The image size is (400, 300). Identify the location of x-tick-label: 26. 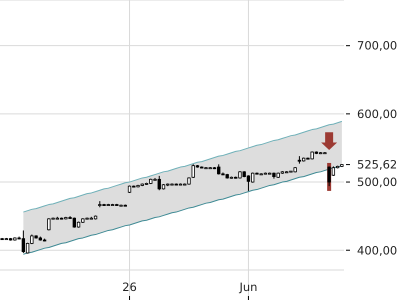
(129, 287).